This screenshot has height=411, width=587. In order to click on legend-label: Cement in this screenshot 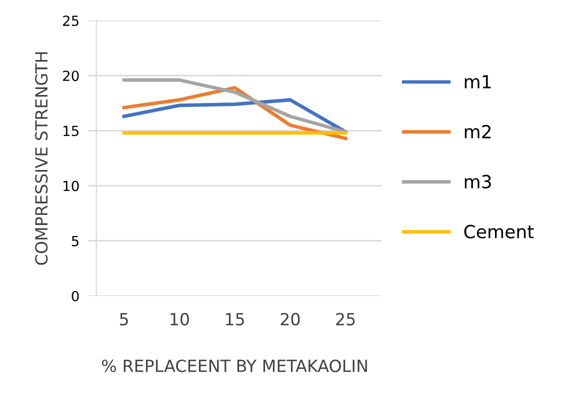, I will do `click(499, 231)`.